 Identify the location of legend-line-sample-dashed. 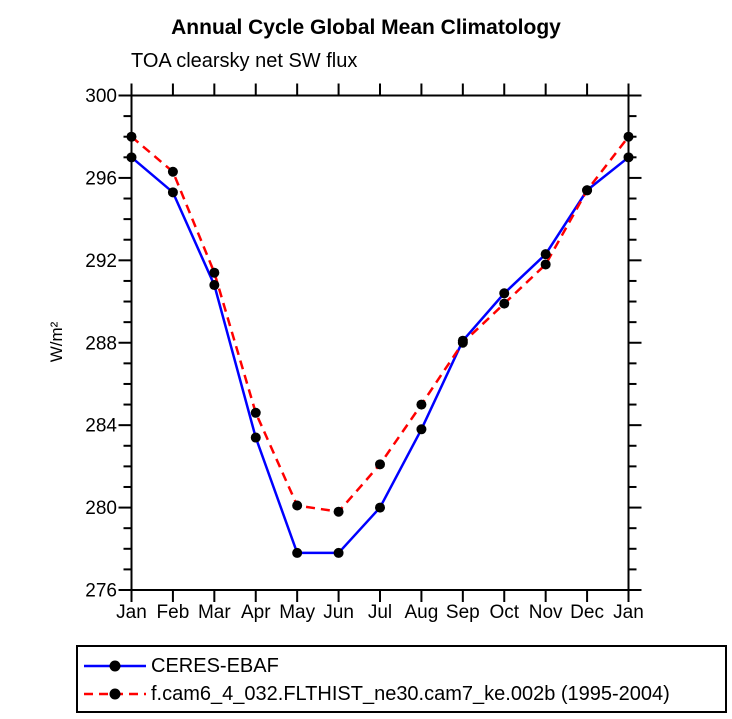
(115, 694).